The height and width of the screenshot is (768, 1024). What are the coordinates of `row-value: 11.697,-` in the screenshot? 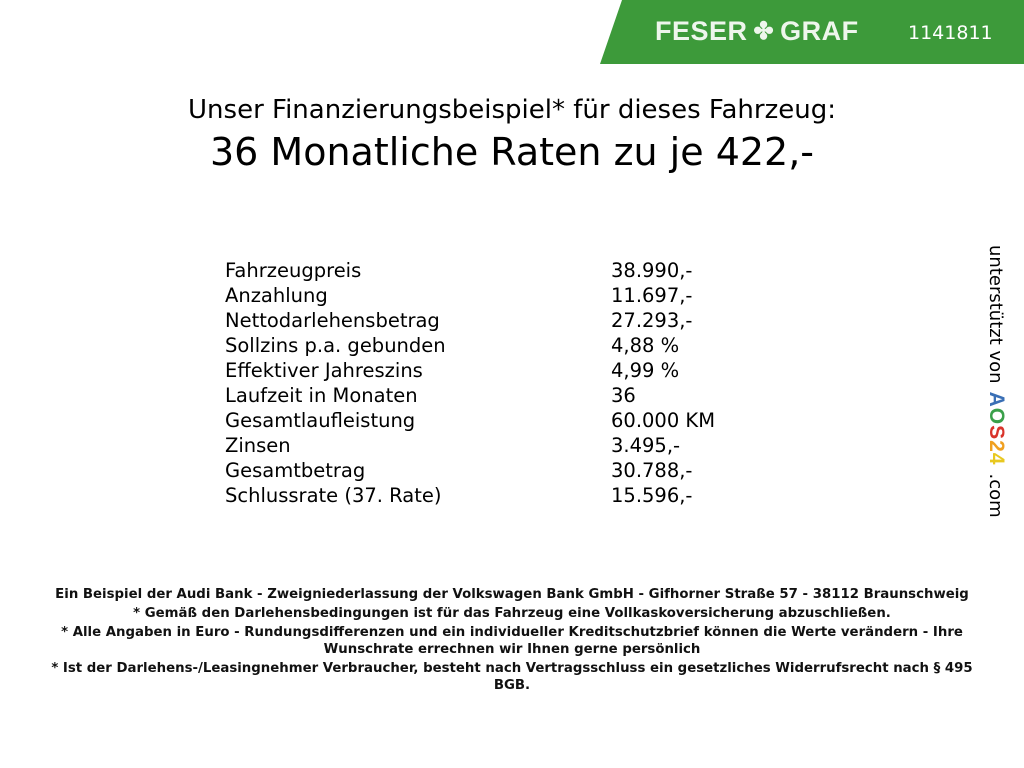 It's located at (652, 295).